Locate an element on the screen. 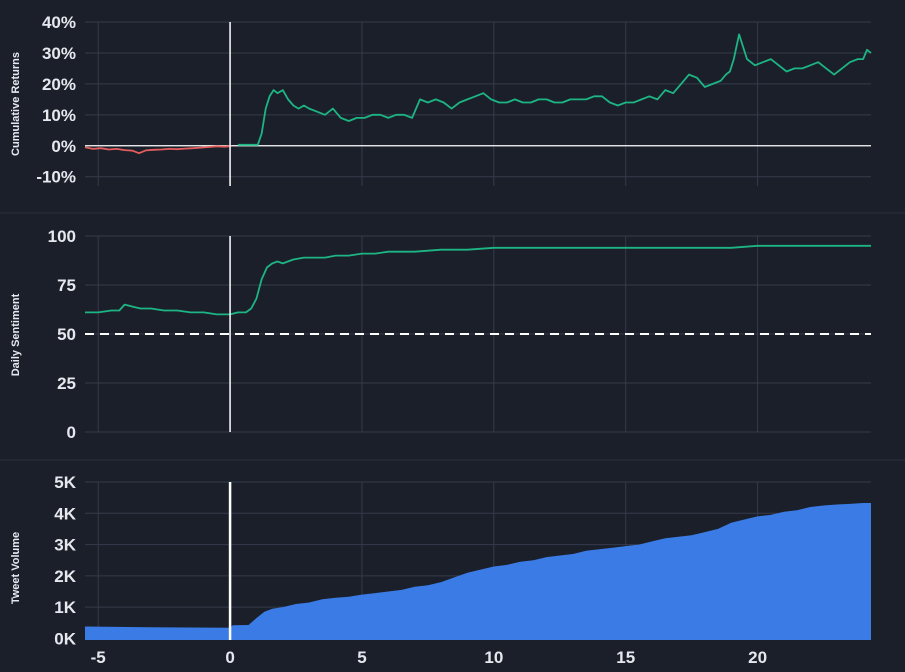 Image resolution: width=905 pixels, height=672 pixels. x-tick-label: 20 is located at coordinates (757, 657).